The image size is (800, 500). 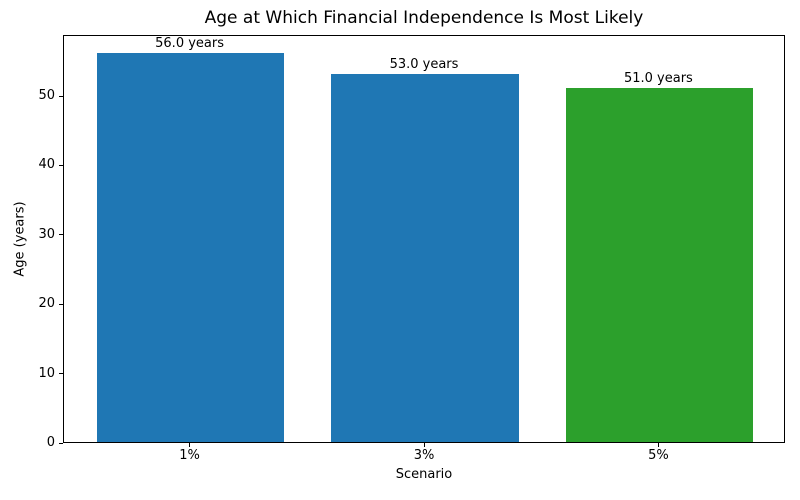 What do you see at coordinates (658, 79) in the screenshot?
I see `bar-value-label: 51.0 years` at bounding box center [658, 79].